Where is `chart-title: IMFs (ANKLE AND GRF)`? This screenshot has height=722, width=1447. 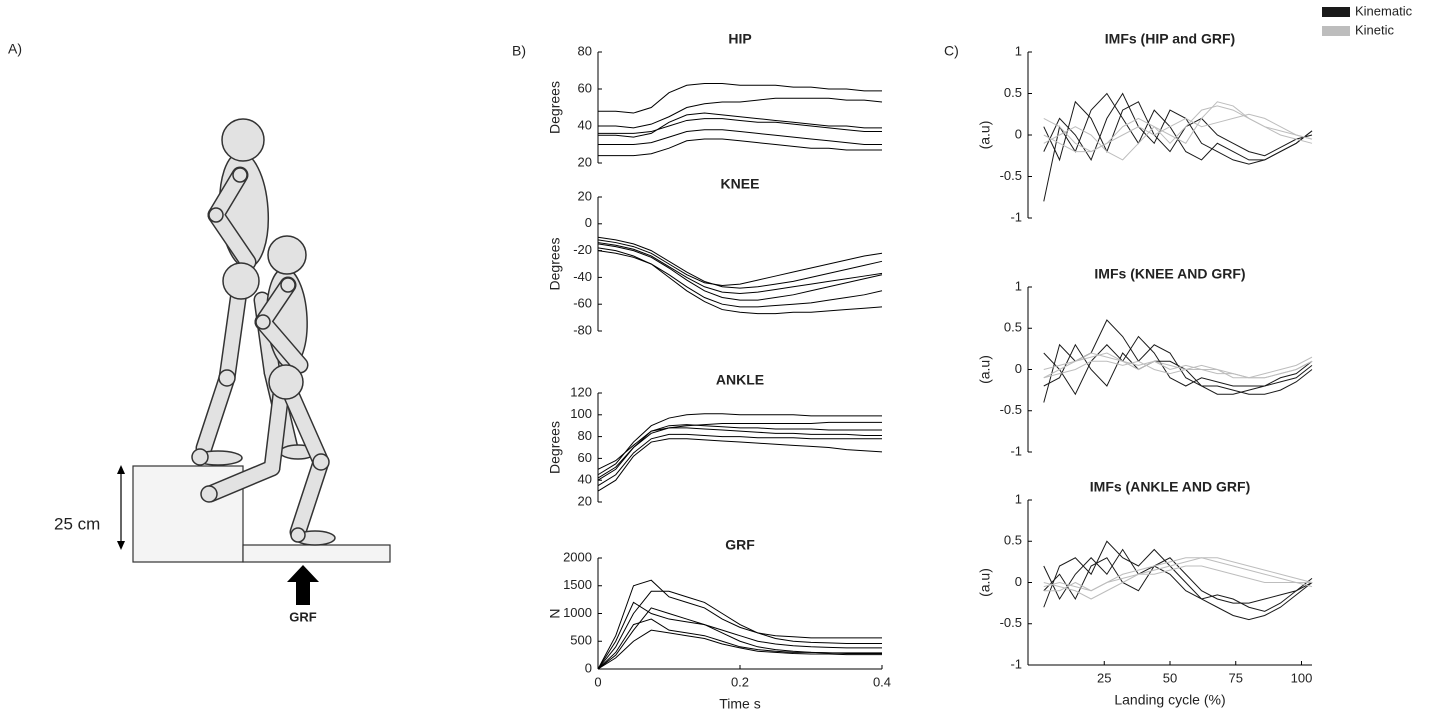
chart-title: IMFs (ANKLE AND GRF) is located at coordinates (1170, 487).